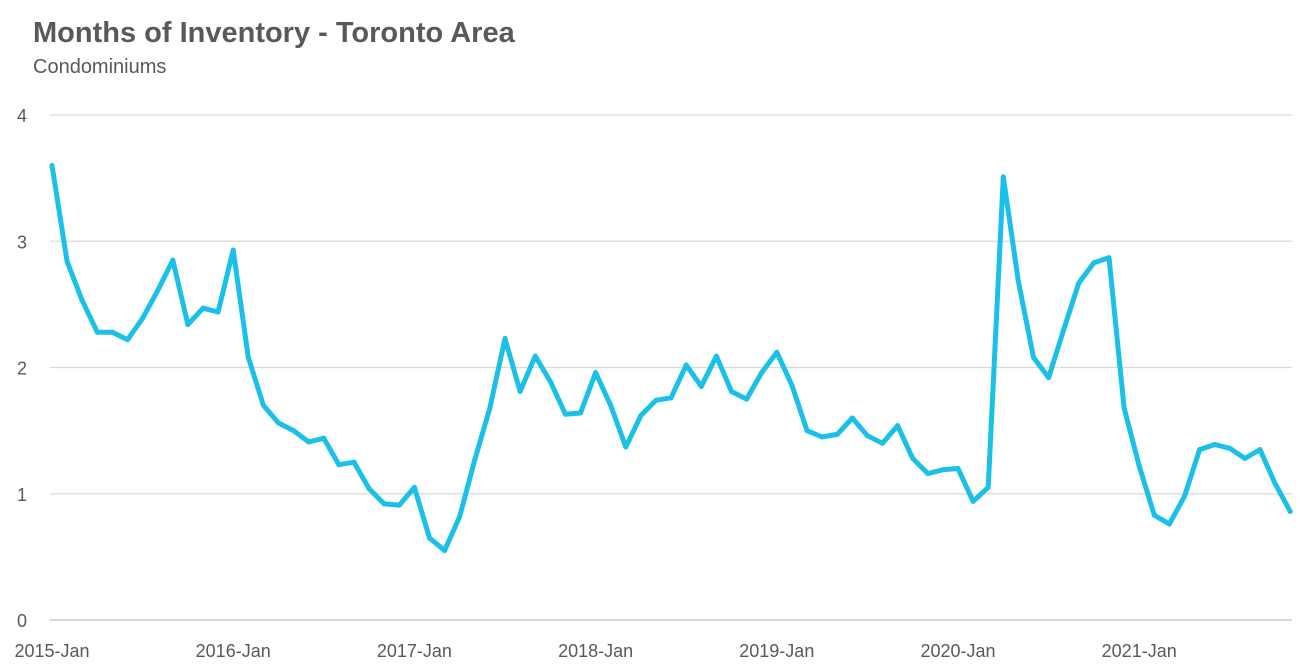 Image resolution: width=1304 pixels, height=671 pixels. Describe the element at coordinates (22, 242) in the screenshot. I see `y-tick-label: 3` at that location.